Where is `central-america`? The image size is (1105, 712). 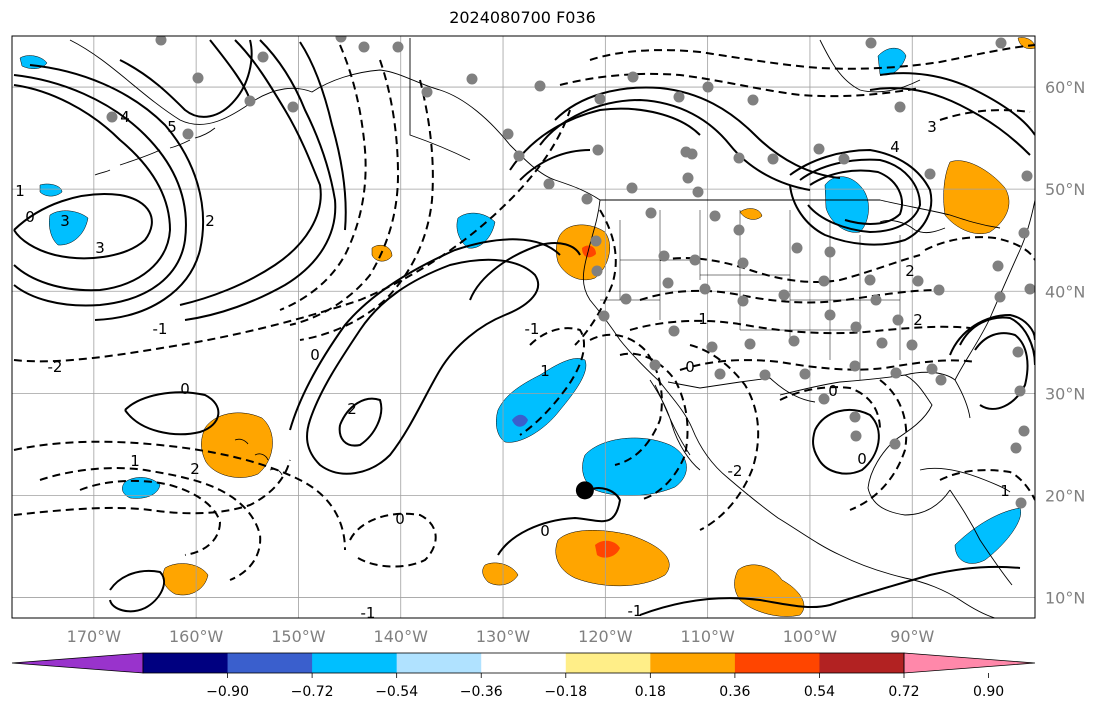
central-america is located at coordinates (981, 537).